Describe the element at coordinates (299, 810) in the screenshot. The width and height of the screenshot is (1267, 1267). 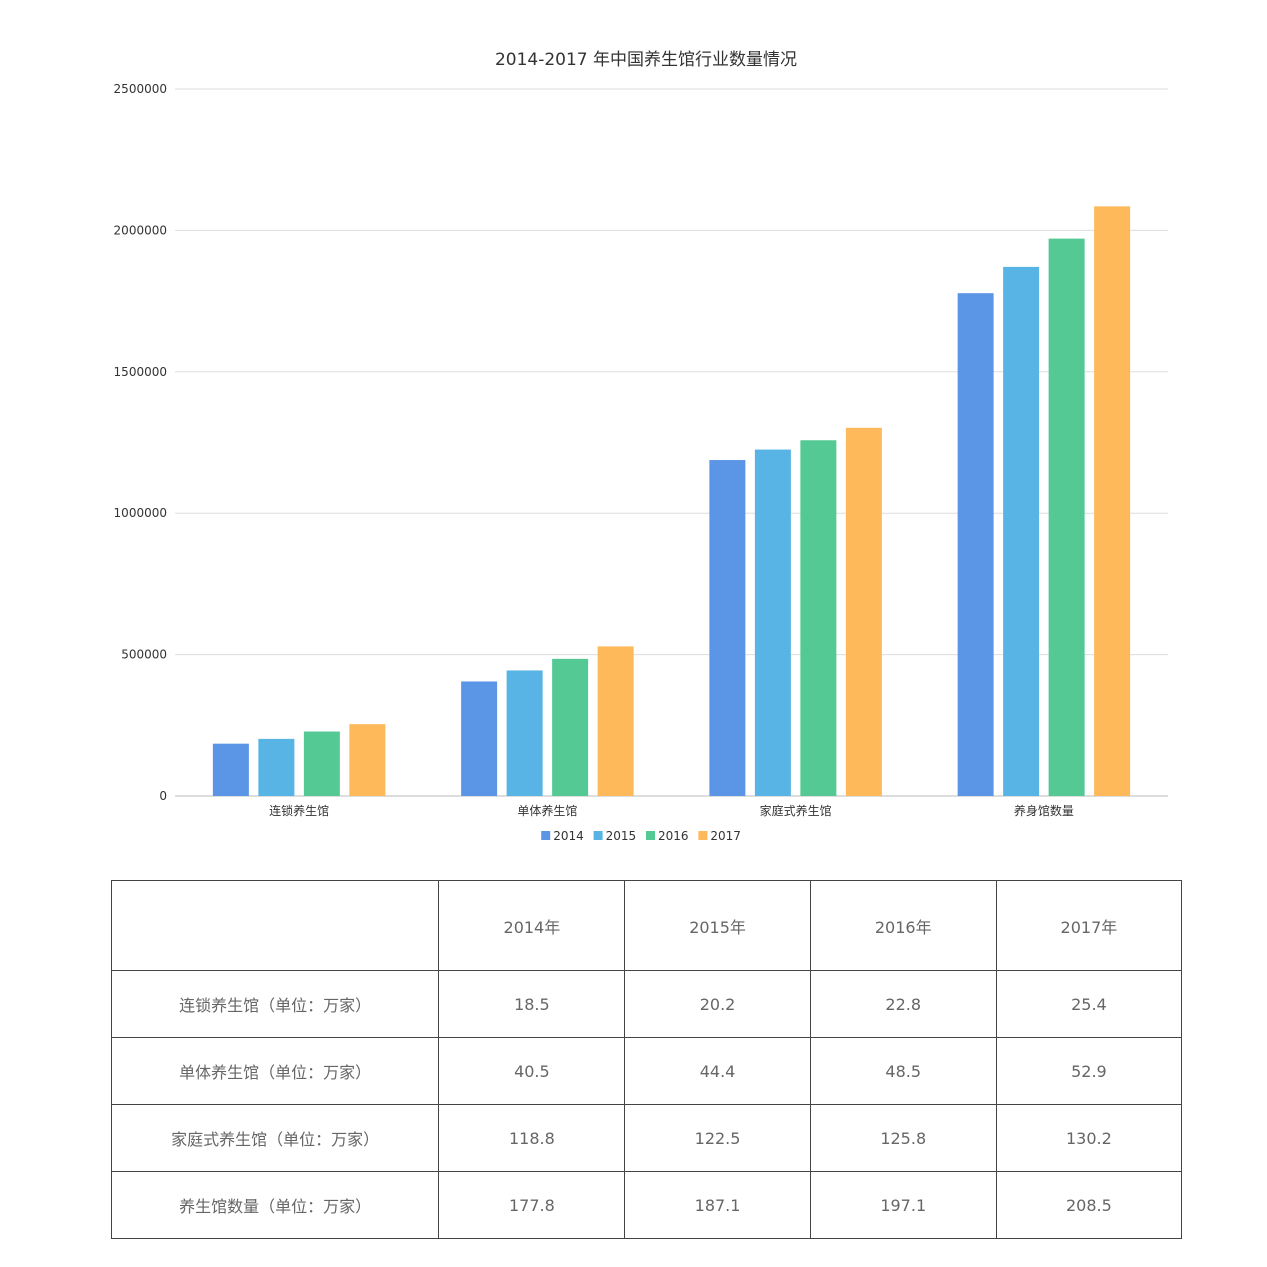
I see `x-category-label: 连锁养生馆` at that location.